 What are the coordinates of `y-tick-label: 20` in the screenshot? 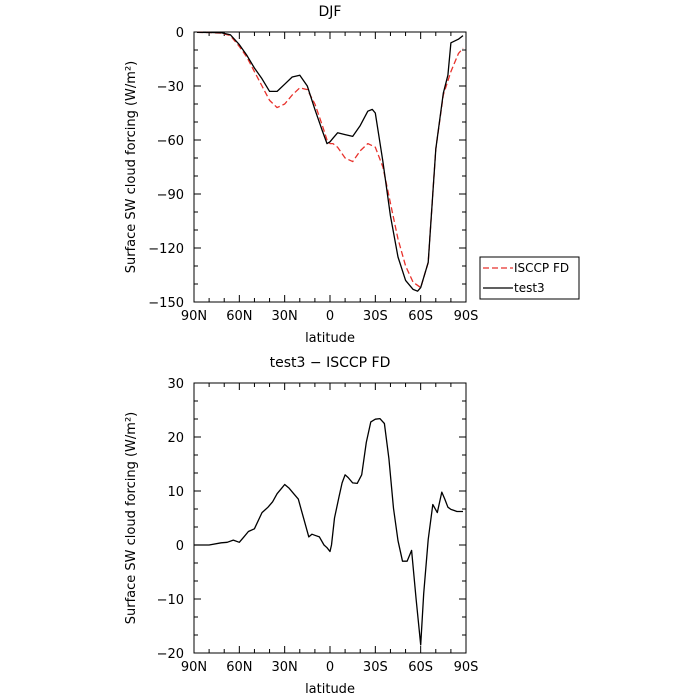 It's located at (175, 438).